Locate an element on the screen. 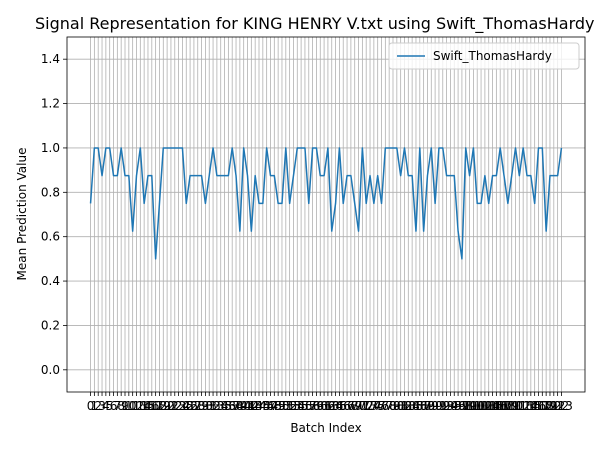 The height and width of the screenshot is (450, 600). y-tick-label: 0.6 is located at coordinates (50, 237).